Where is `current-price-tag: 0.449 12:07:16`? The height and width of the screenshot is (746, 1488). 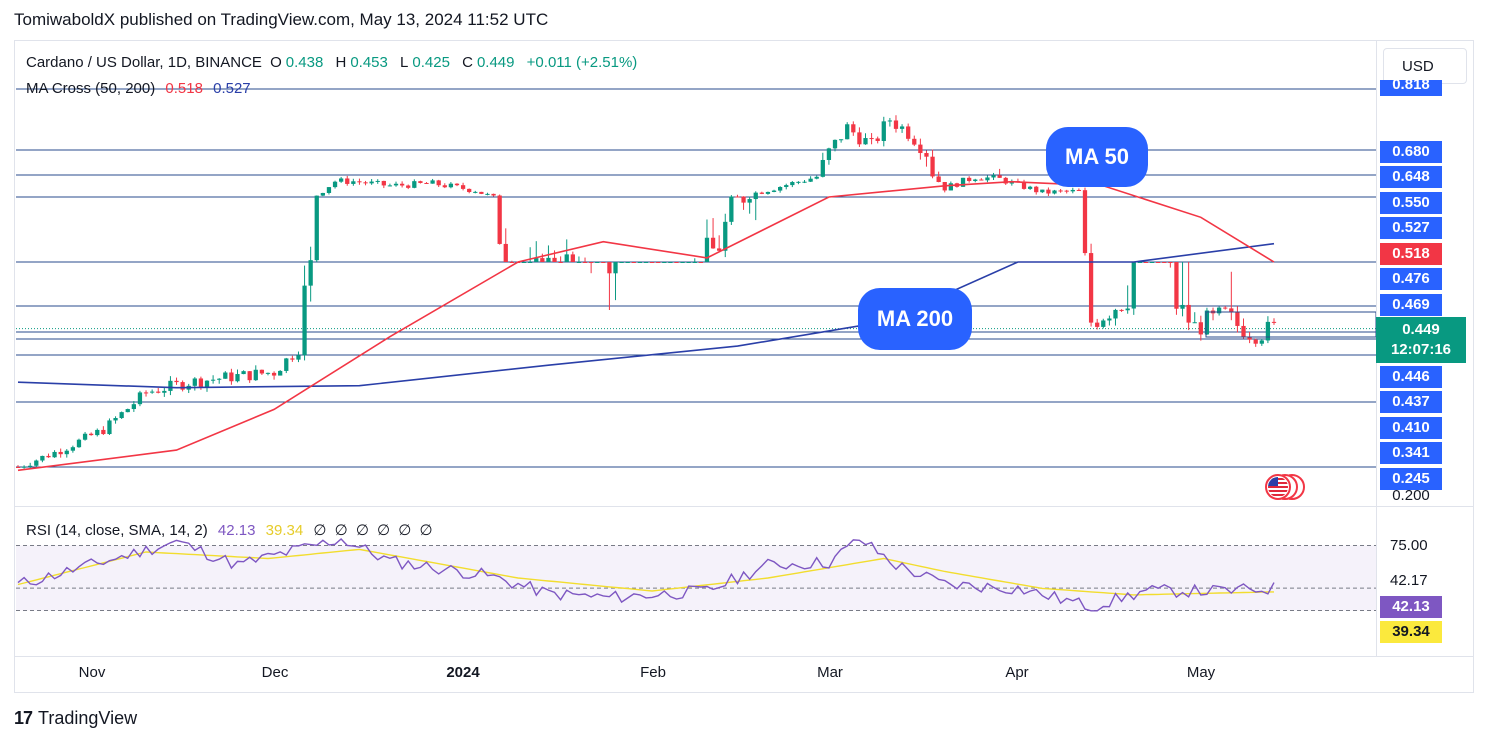
current-price-tag: 0.449 12:07:16 is located at coordinates (1421, 340).